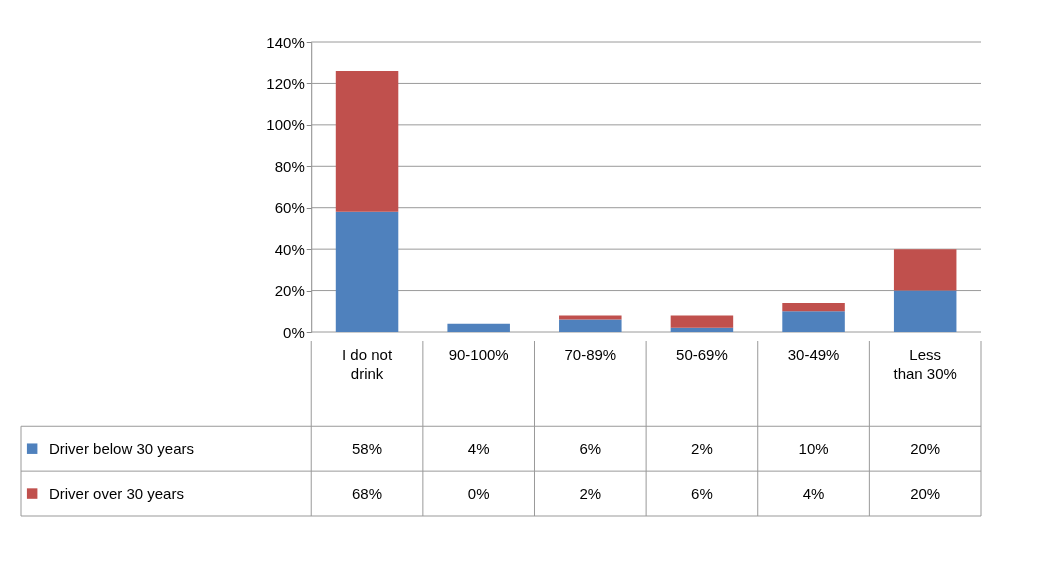 This screenshot has width=1063, height=577. I want to click on legend-label: Driver below 30 years, so click(121, 448).